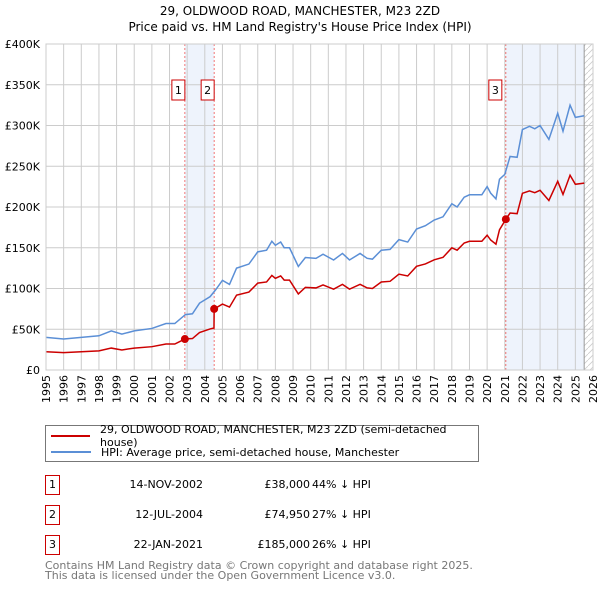 This screenshot has height=590, width=600. Describe the element at coordinates (300, 11) in the screenshot. I see `chart-title: 29, OLDWOOD ROAD, MANCHESTER, M23 2ZD` at that location.